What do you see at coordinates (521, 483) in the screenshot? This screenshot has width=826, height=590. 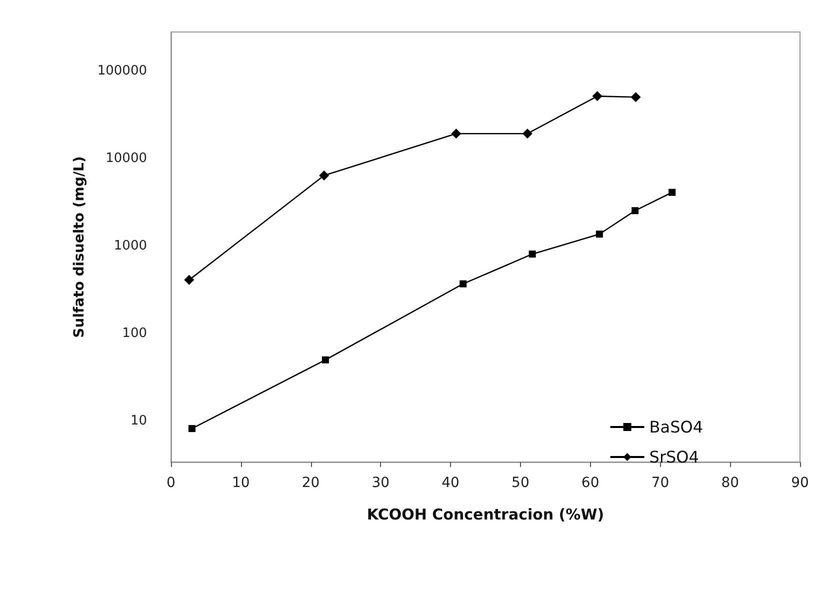 I see `x-tick-label: 50` at bounding box center [521, 483].